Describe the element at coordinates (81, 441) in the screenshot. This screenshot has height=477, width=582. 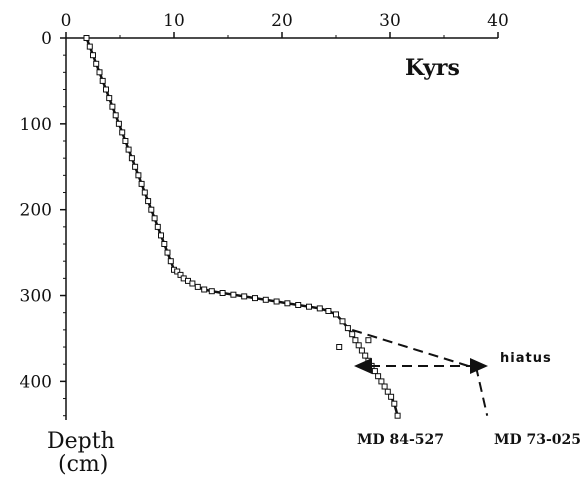
I see `y-axis-title: Depth` at that location.